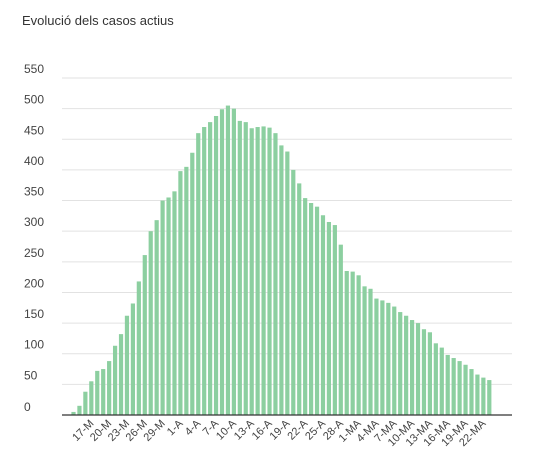 Image resolution: width=536 pixels, height=474 pixels. What do you see at coordinates (31, 375) in the screenshot?
I see `y-tick-label: 50` at bounding box center [31, 375].